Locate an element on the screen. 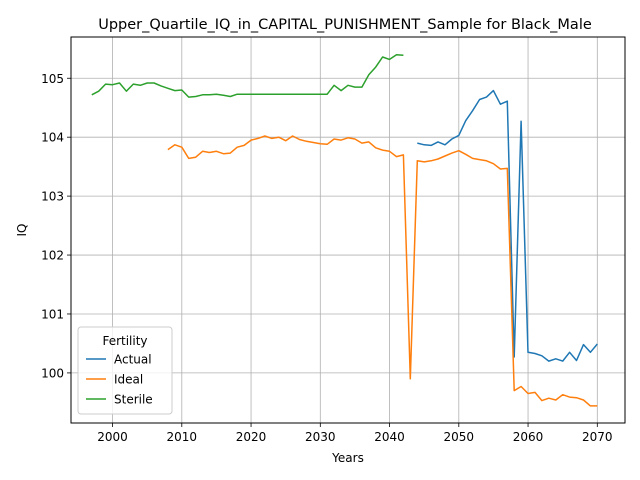  x-tick-label: 2070 is located at coordinates (597, 437).